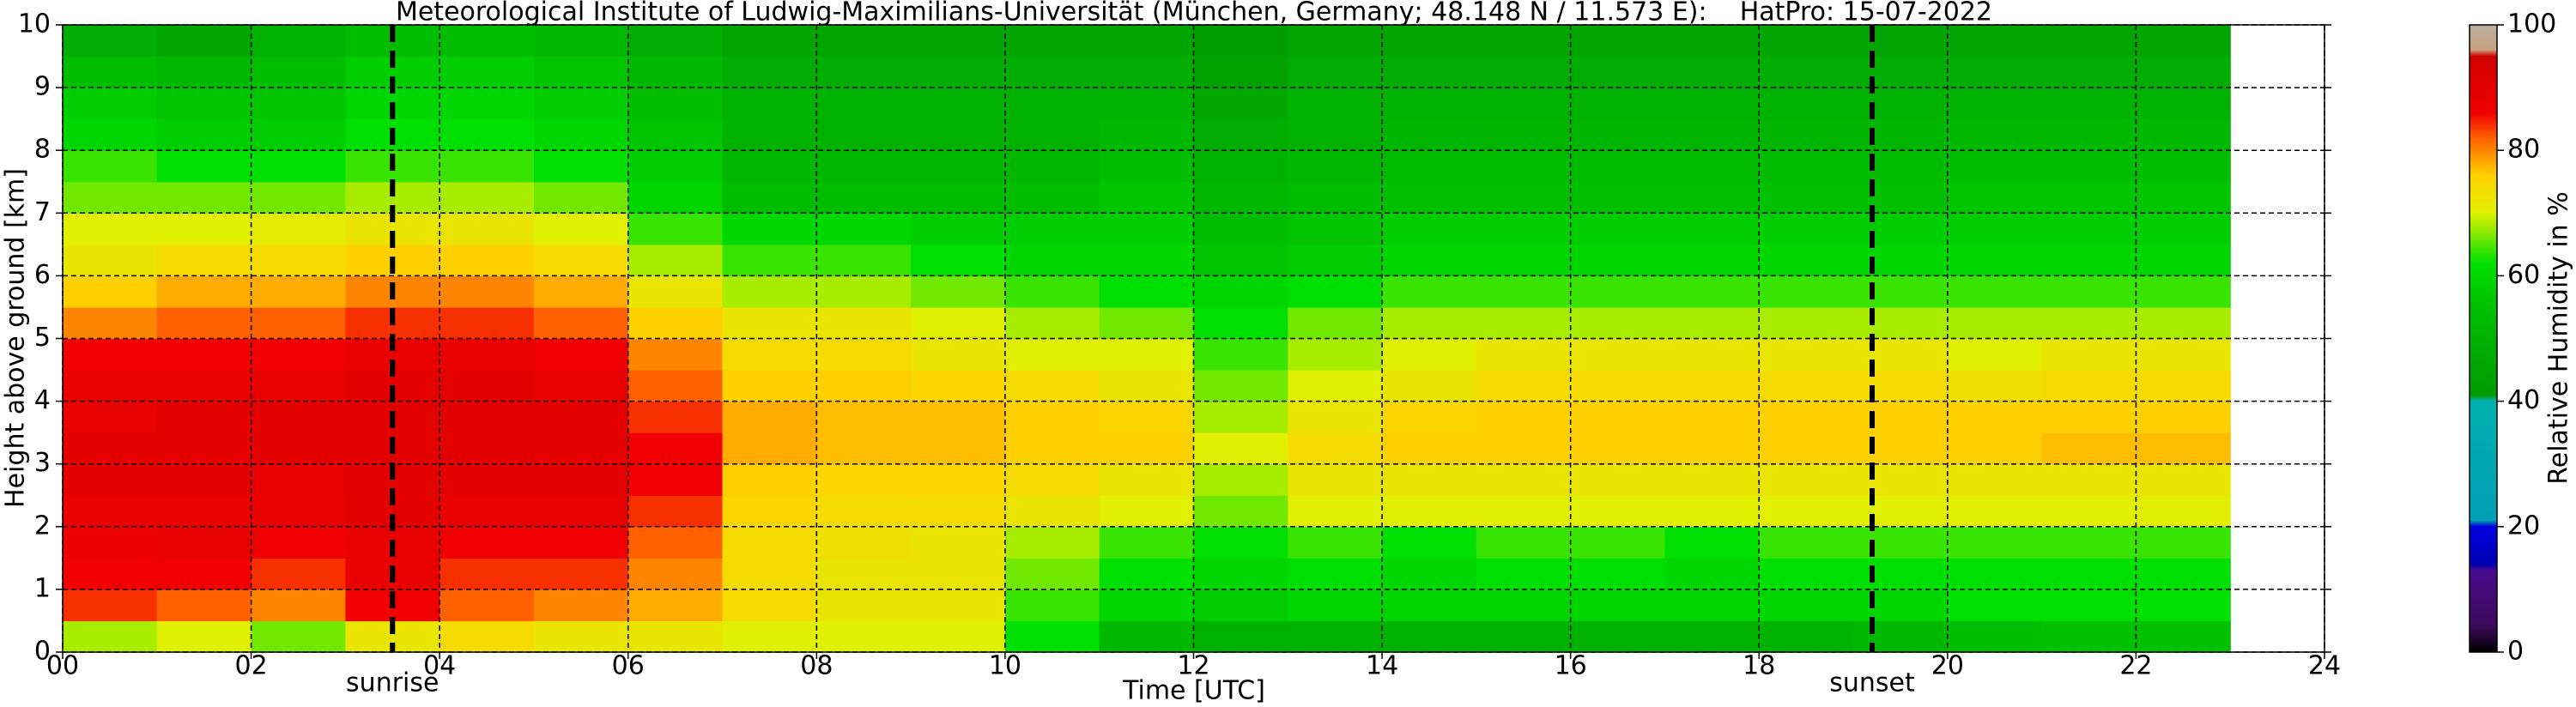 This screenshot has width=2576, height=707. I want to click on y-axis-label: Height above ground [km], so click(16, 338).